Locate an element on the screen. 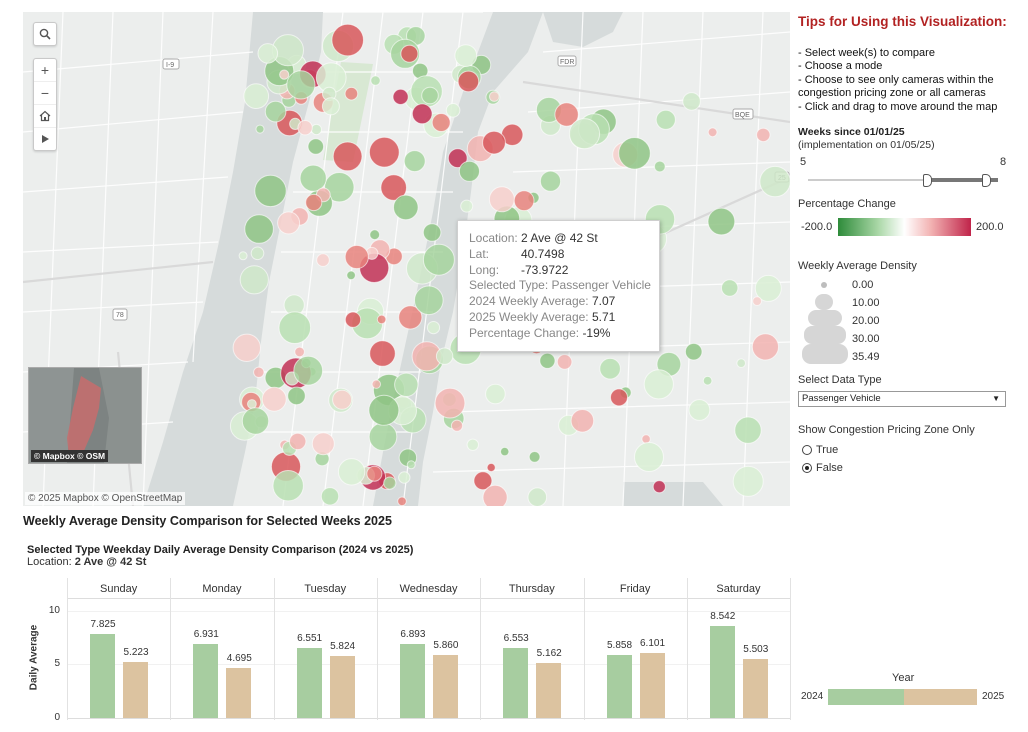  data-type-select: Passenger Vehicle ▼ is located at coordinates (902, 399).